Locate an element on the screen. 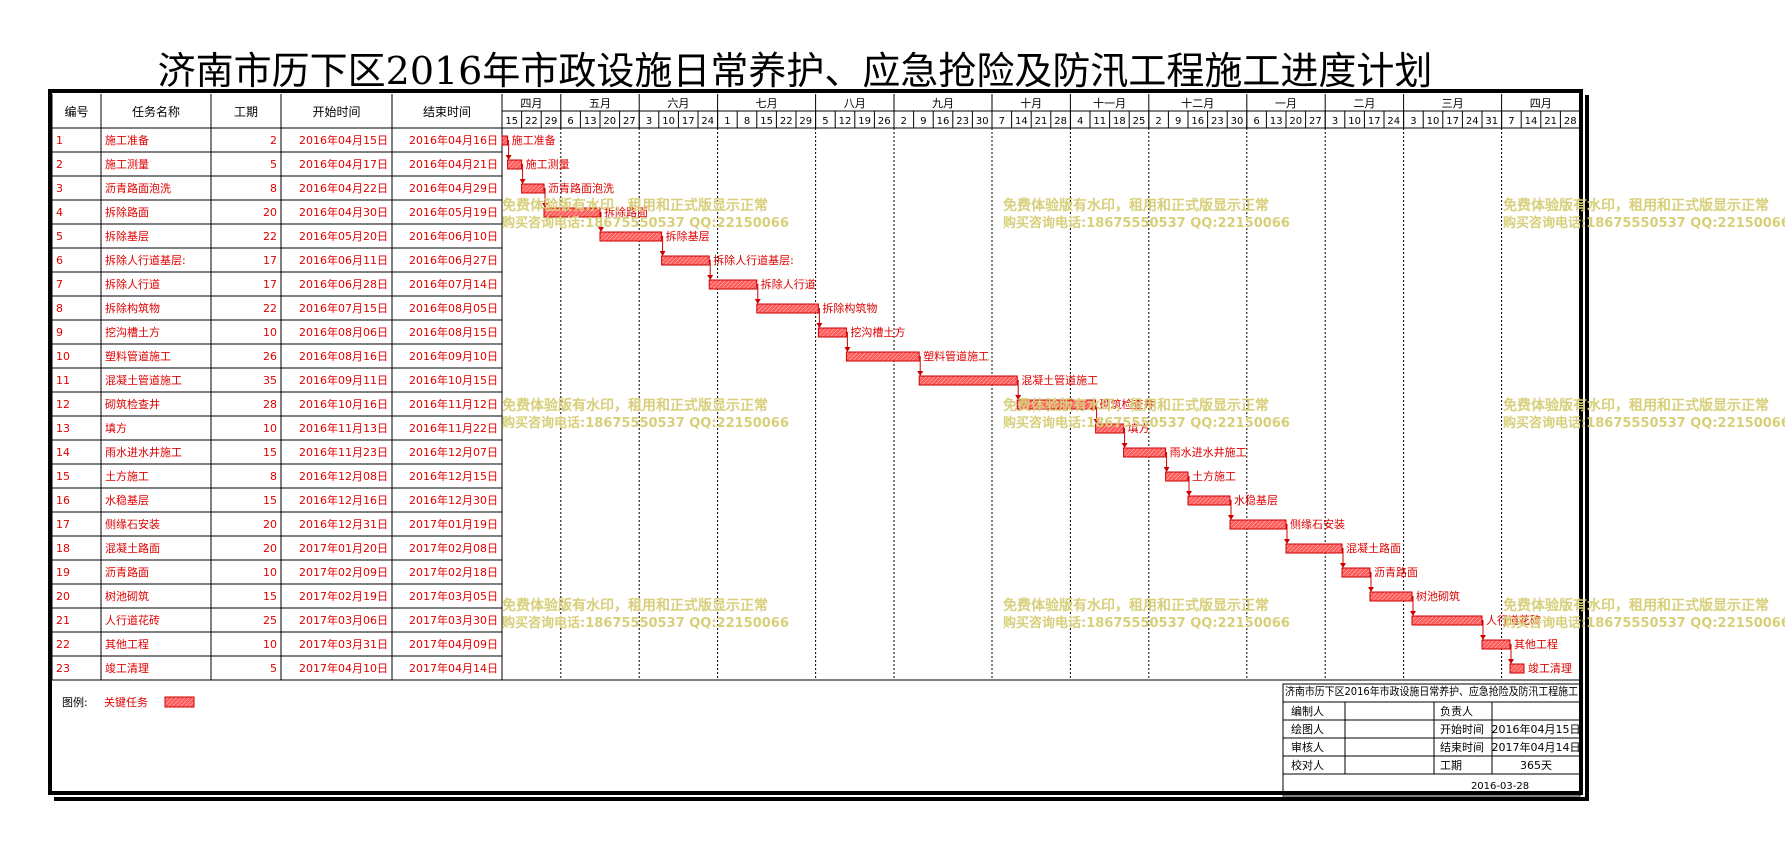 The height and width of the screenshot is (843, 1785). task-start: 2017年03月31日 is located at coordinates (343, 644).